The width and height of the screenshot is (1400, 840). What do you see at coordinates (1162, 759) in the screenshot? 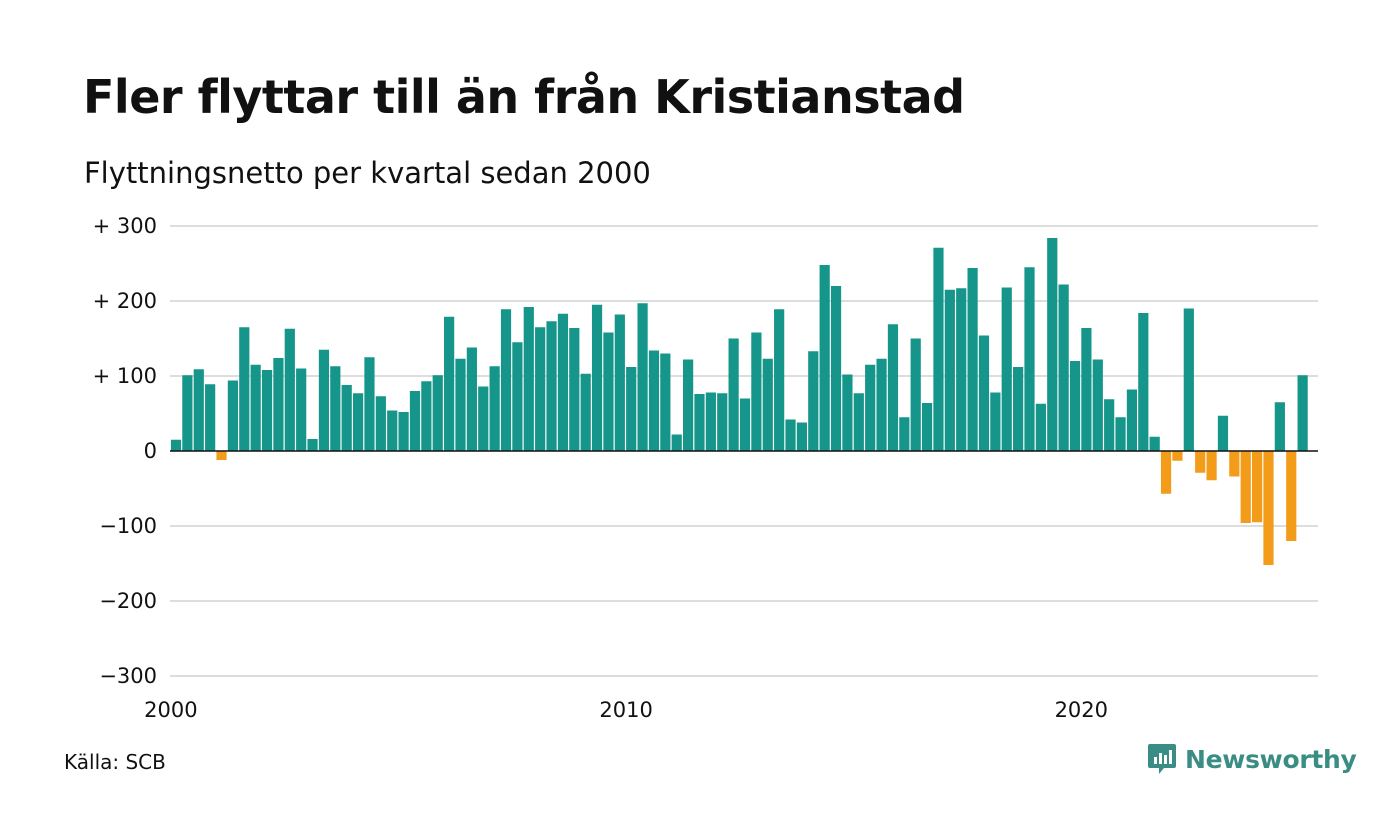
I see `newsworthy-logo-icon` at bounding box center [1162, 759].